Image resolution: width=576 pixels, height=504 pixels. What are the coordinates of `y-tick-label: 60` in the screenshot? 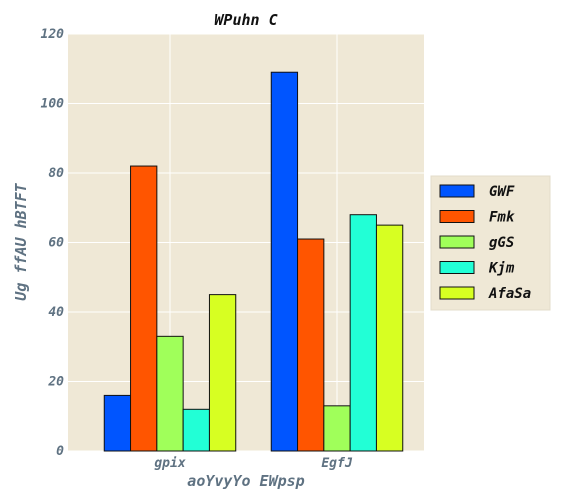 It's located at (56, 243).